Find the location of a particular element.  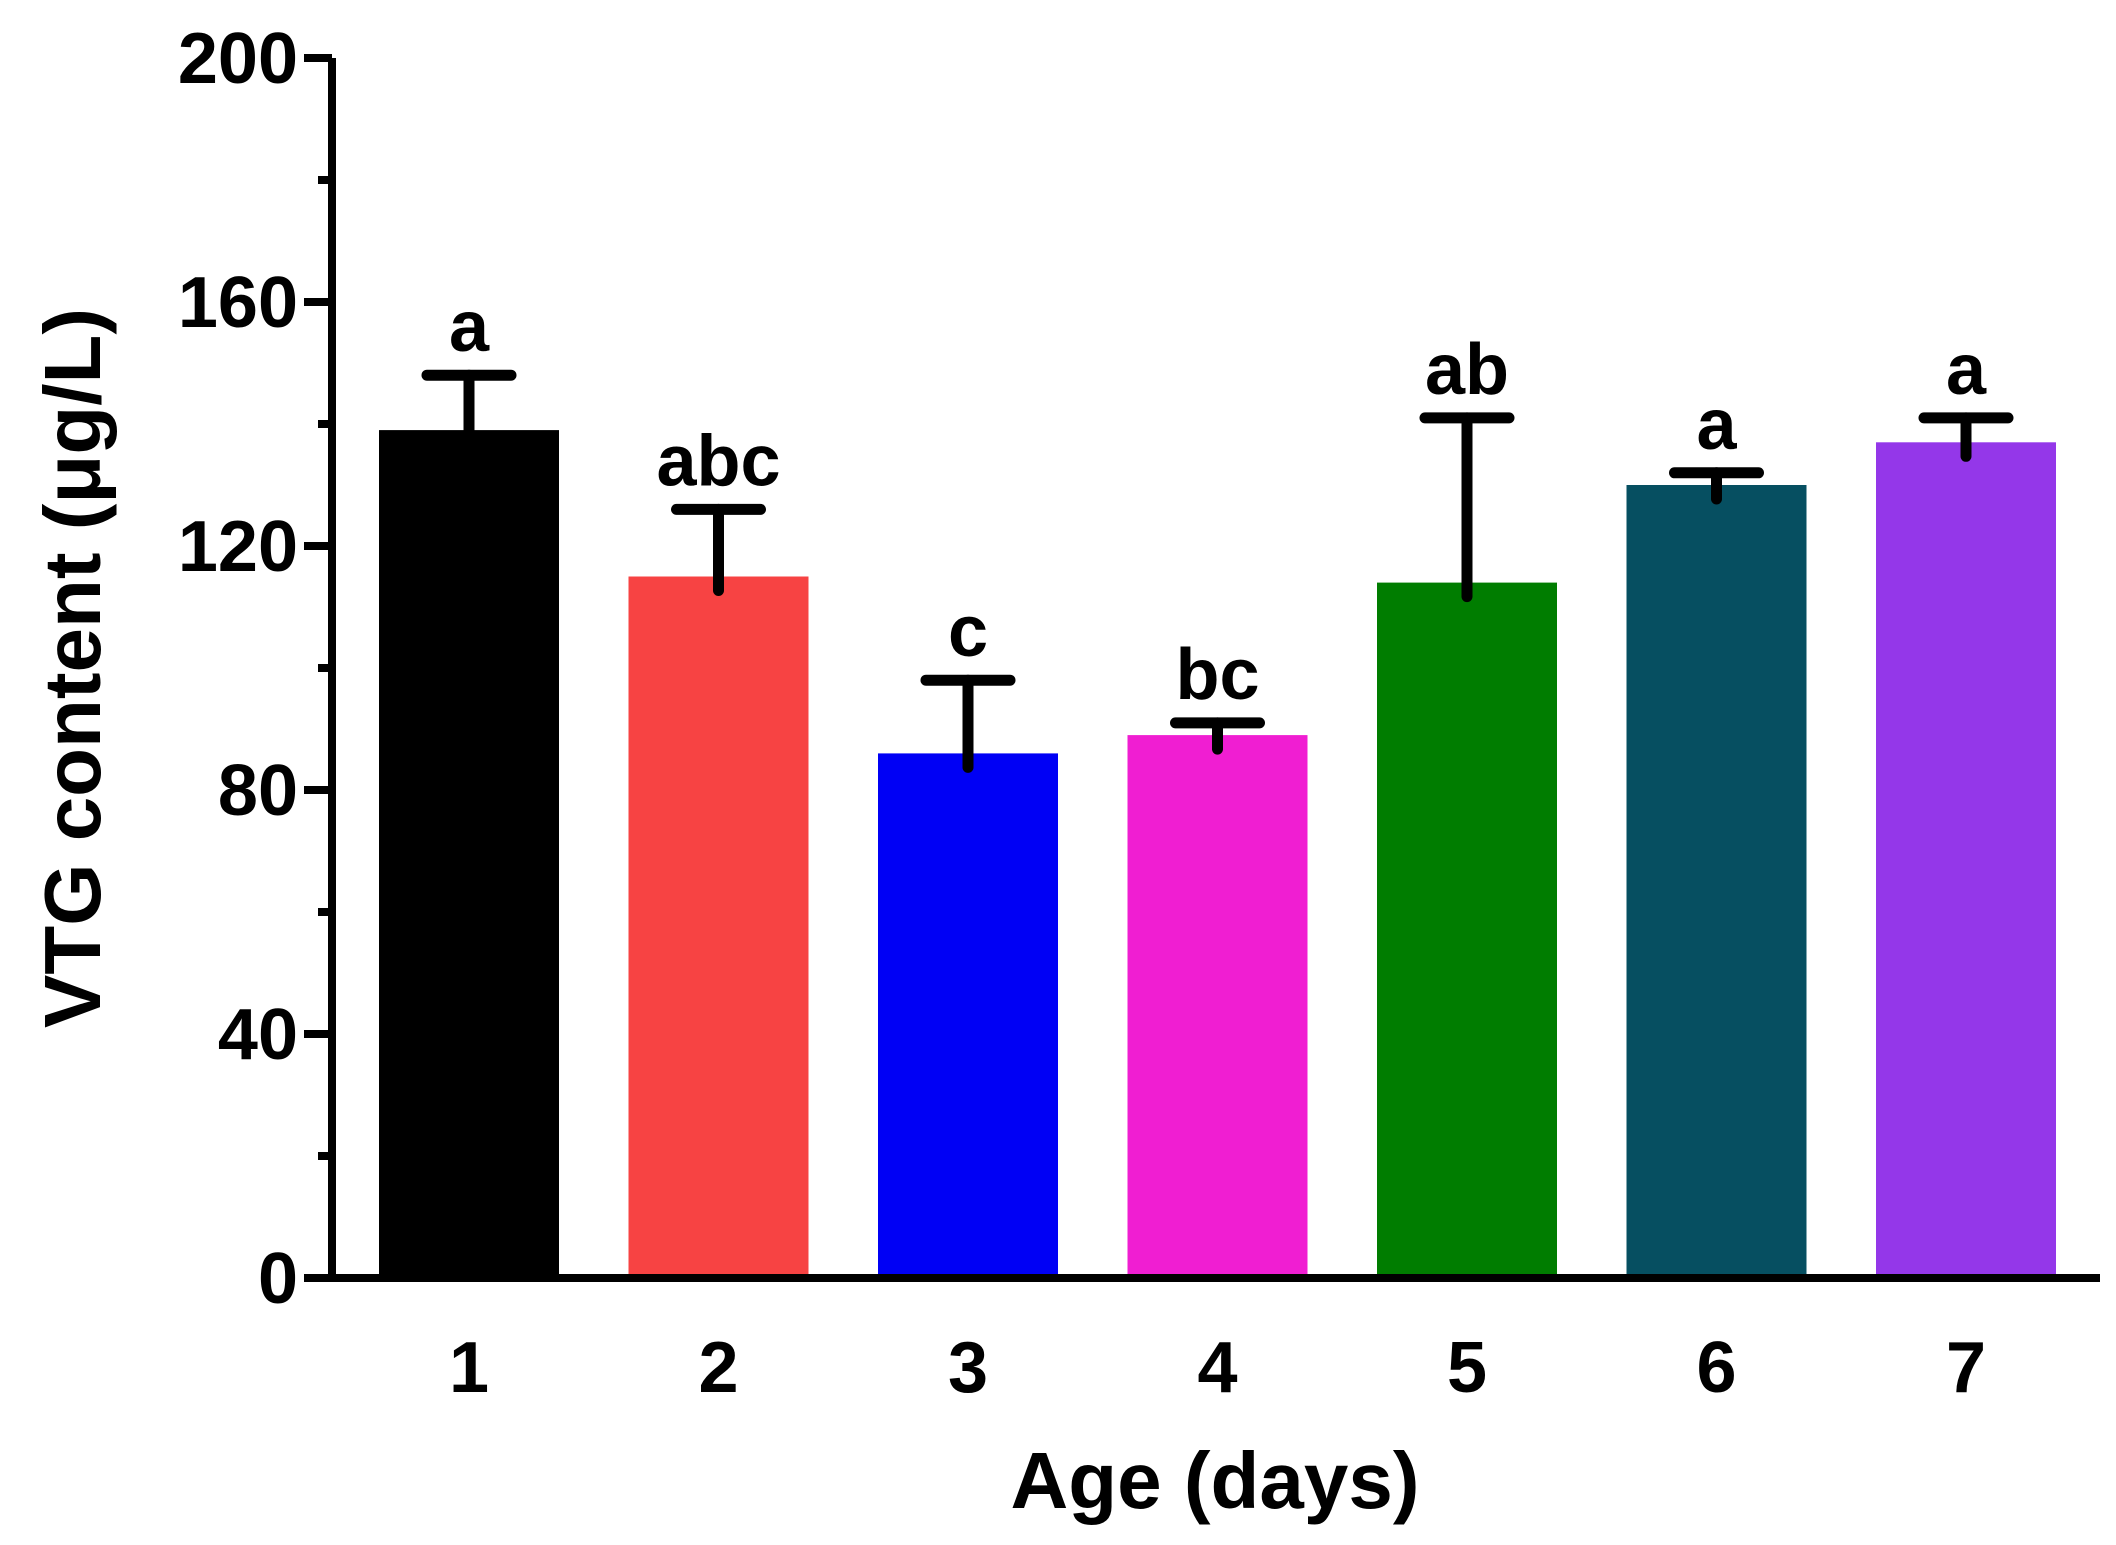

y-ticks-layer: 0 40 80 120 160 200 is located at coordinates (255, 669).